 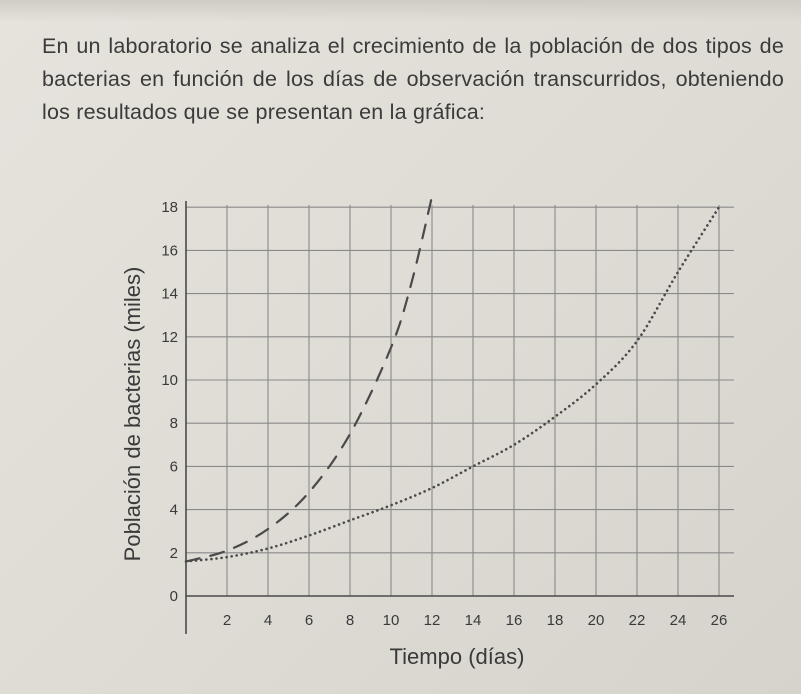 I want to click on y-tick-label: 6, so click(x=174, y=466).